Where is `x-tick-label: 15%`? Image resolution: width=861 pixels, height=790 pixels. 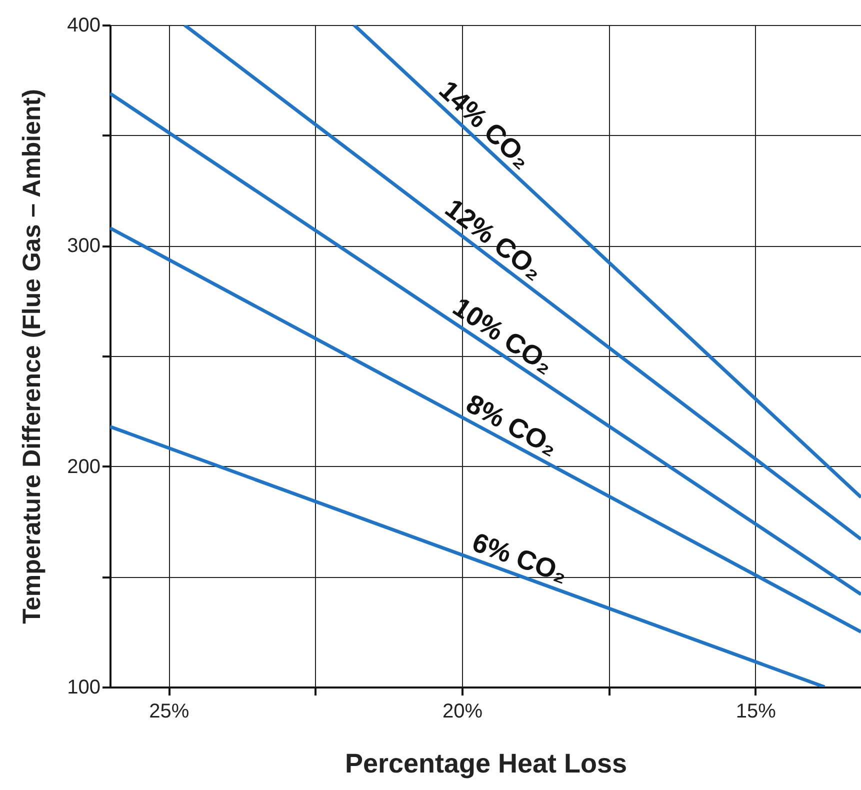 x-tick-label: 15% is located at coordinates (756, 711).